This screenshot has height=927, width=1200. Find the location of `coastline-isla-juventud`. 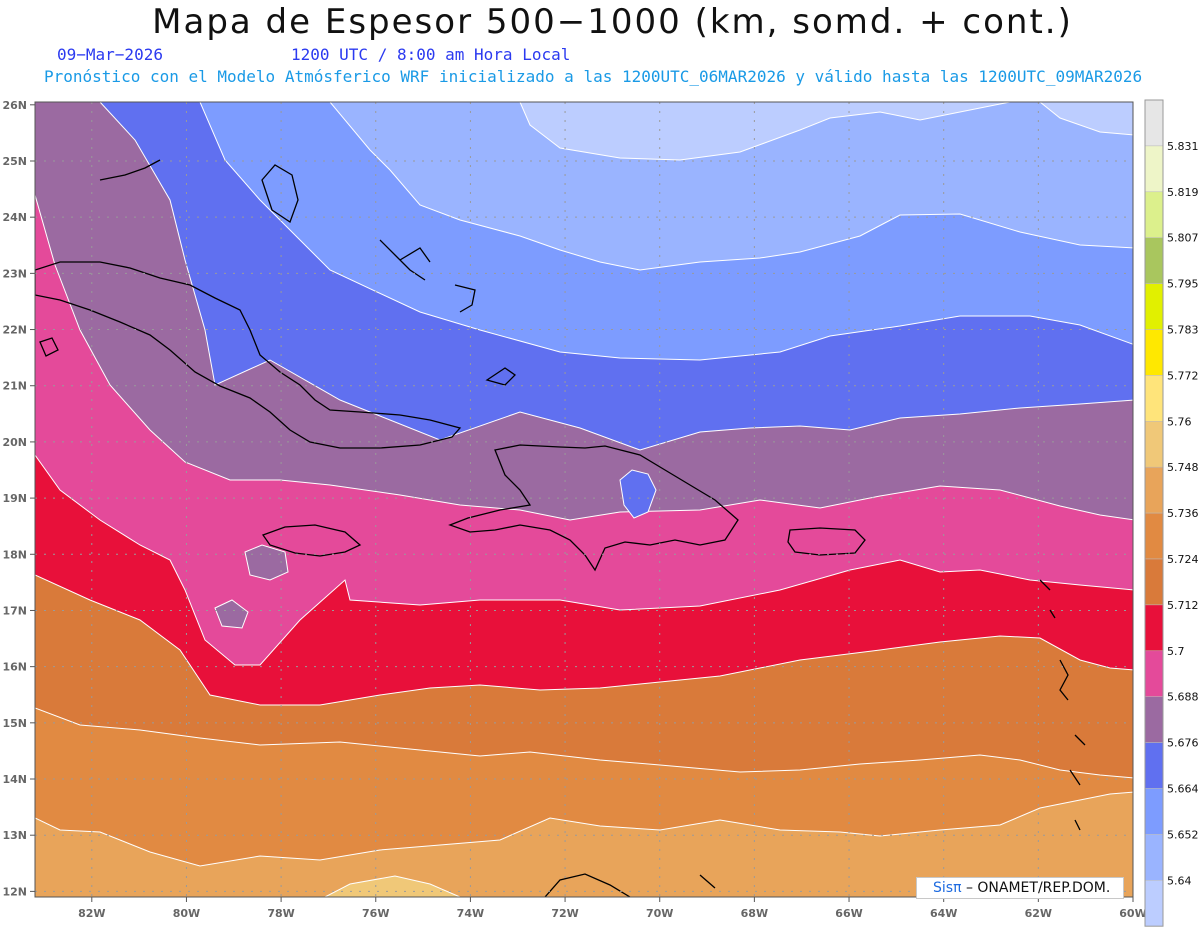

coastline-isla-juventud is located at coordinates (49, 347).